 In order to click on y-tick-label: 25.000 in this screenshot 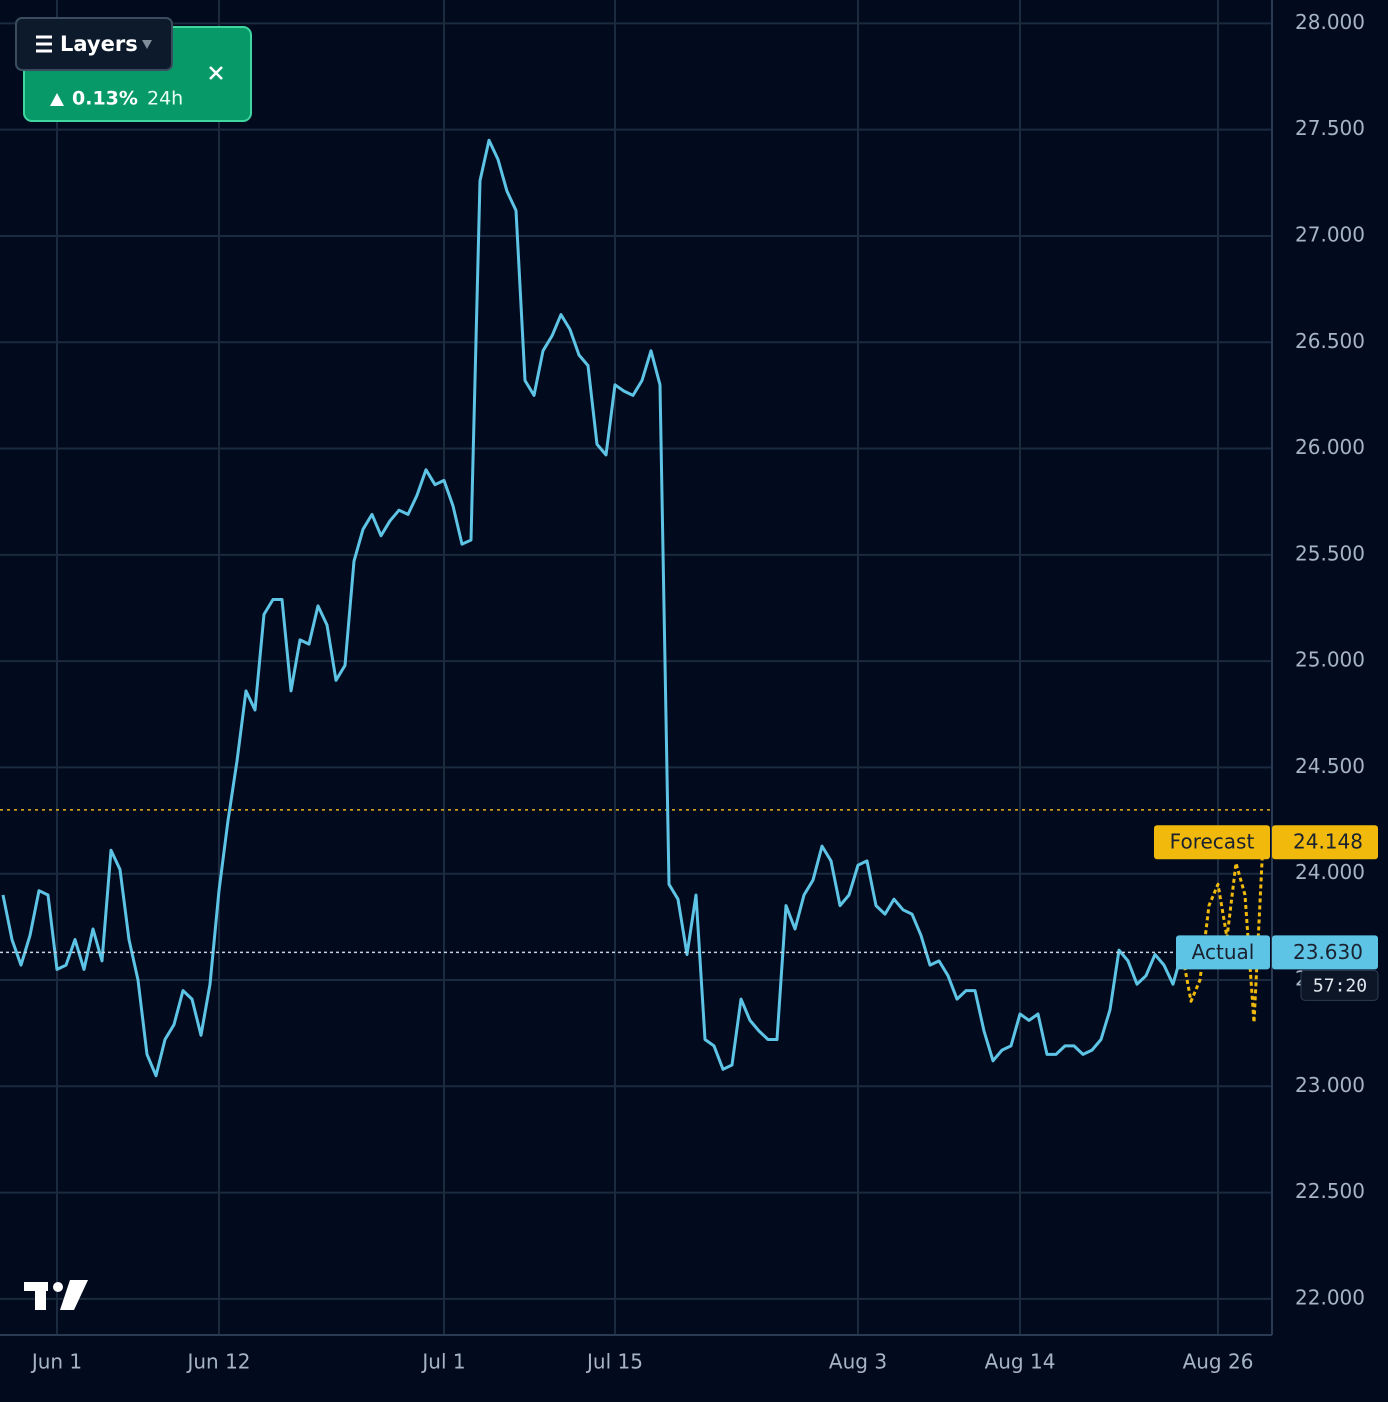, I will do `click(1330, 660)`.